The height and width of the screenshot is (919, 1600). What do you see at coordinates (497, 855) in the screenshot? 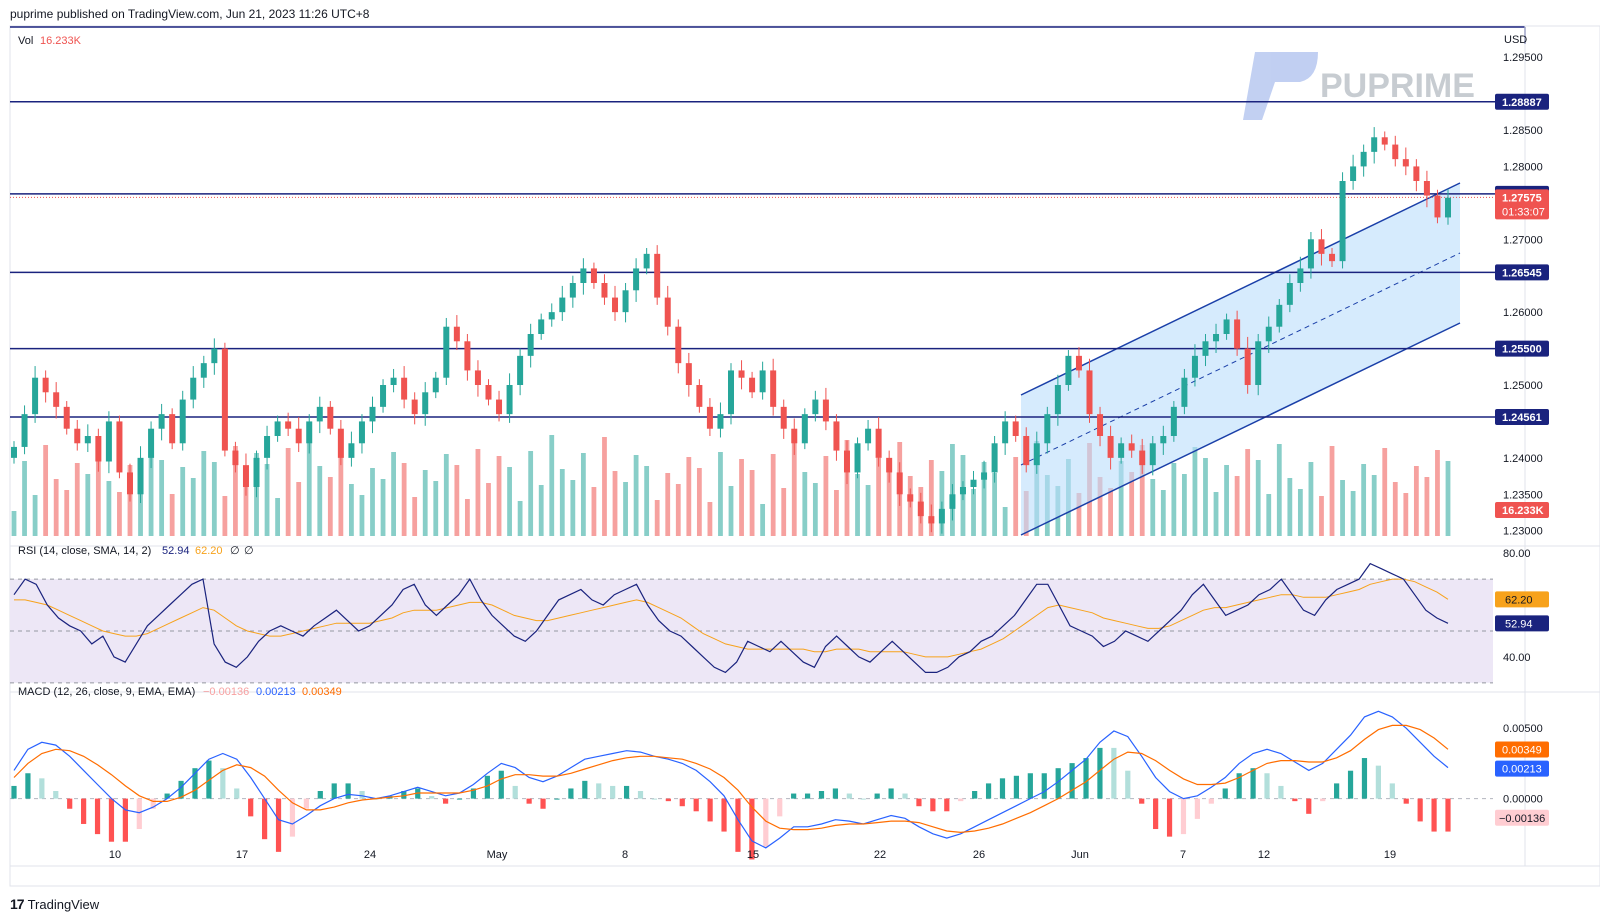
I see `time-tick-label: May` at bounding box center [497, 855].